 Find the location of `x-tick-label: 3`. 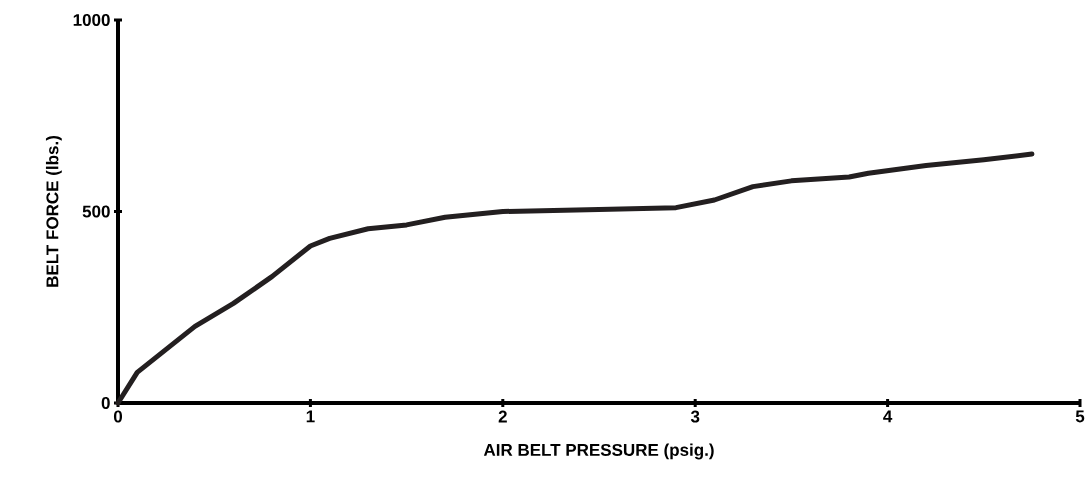

x-tick-label: 3 is located at coordinates (695, 416).